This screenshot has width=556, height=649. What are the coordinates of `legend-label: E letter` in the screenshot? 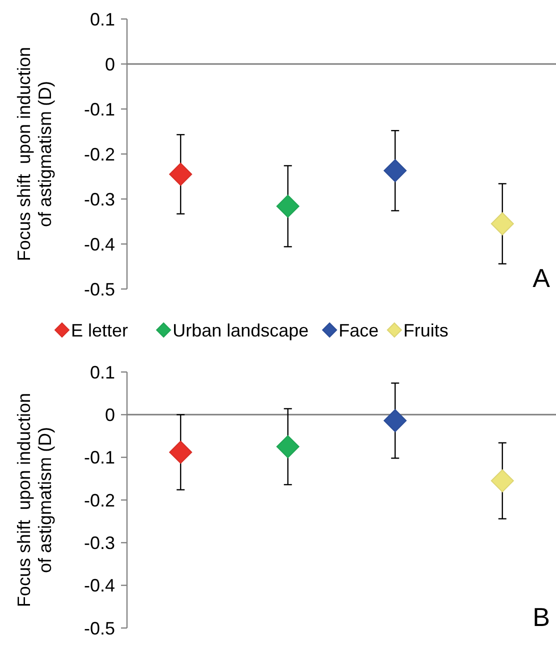 It's located at (99, 330).